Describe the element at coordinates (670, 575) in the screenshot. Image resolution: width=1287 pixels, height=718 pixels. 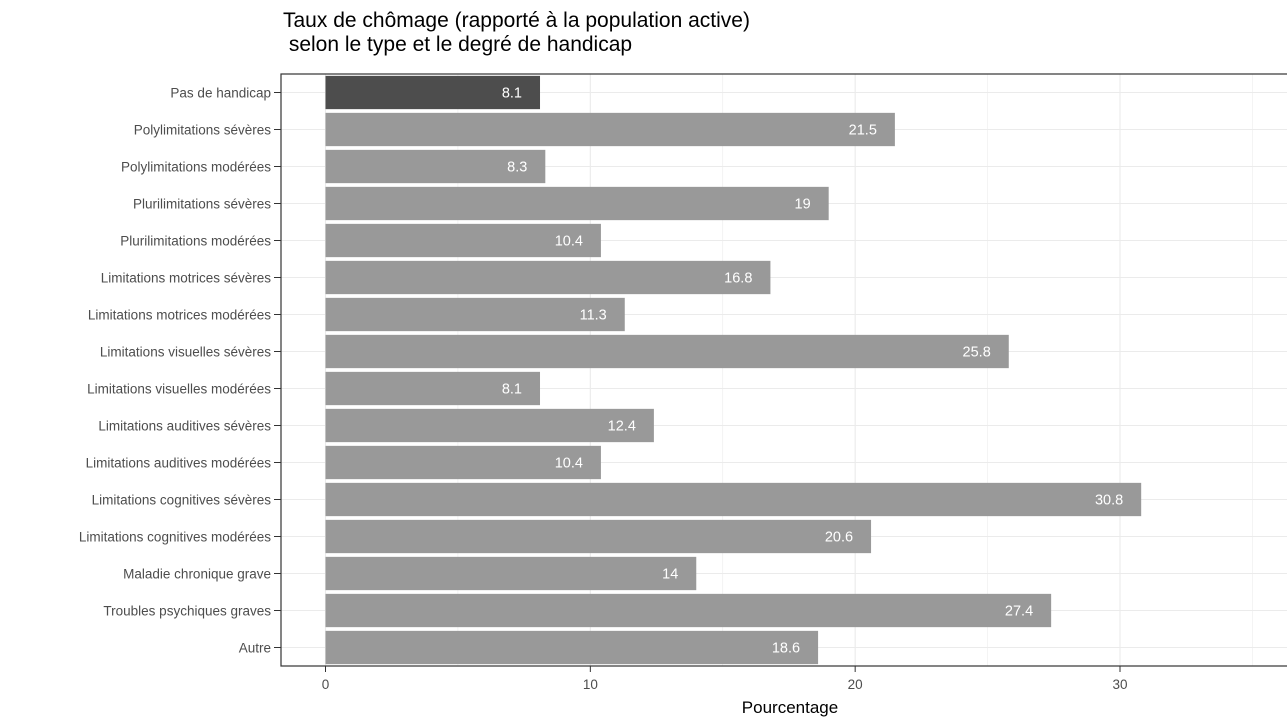
I see `bar-value-label: 14` at that location.